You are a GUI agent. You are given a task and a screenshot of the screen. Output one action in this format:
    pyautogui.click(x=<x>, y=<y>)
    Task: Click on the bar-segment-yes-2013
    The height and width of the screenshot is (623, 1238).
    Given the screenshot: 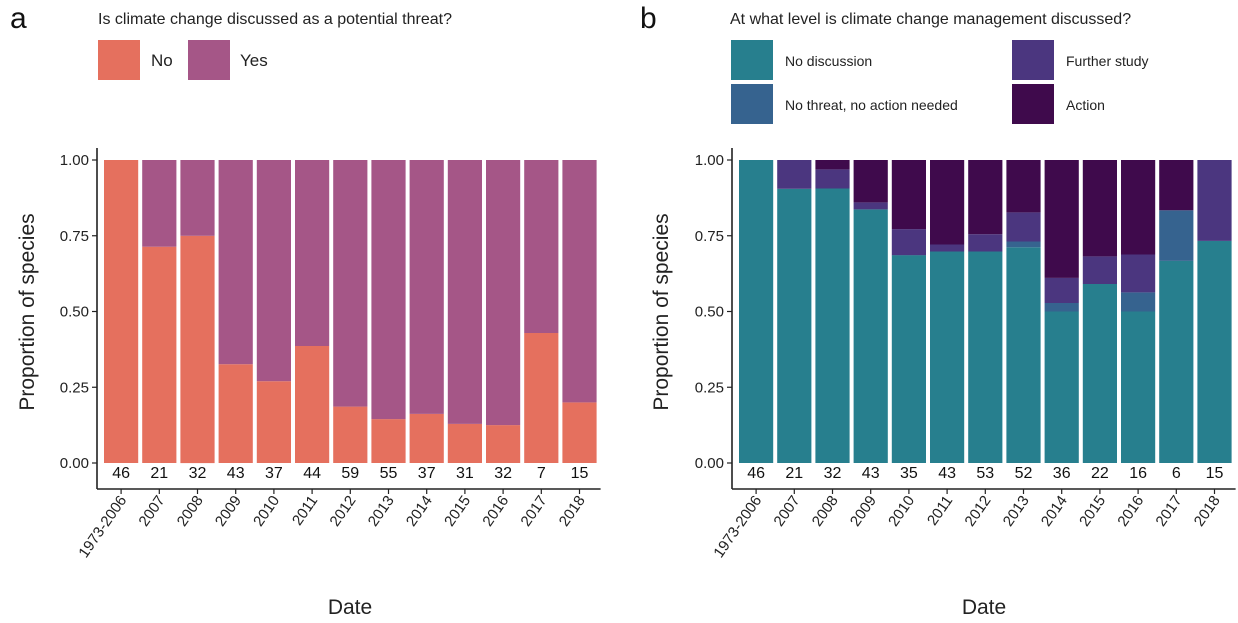 What is the action you would take?
    pyautogui.click(x=388, y=290)
    